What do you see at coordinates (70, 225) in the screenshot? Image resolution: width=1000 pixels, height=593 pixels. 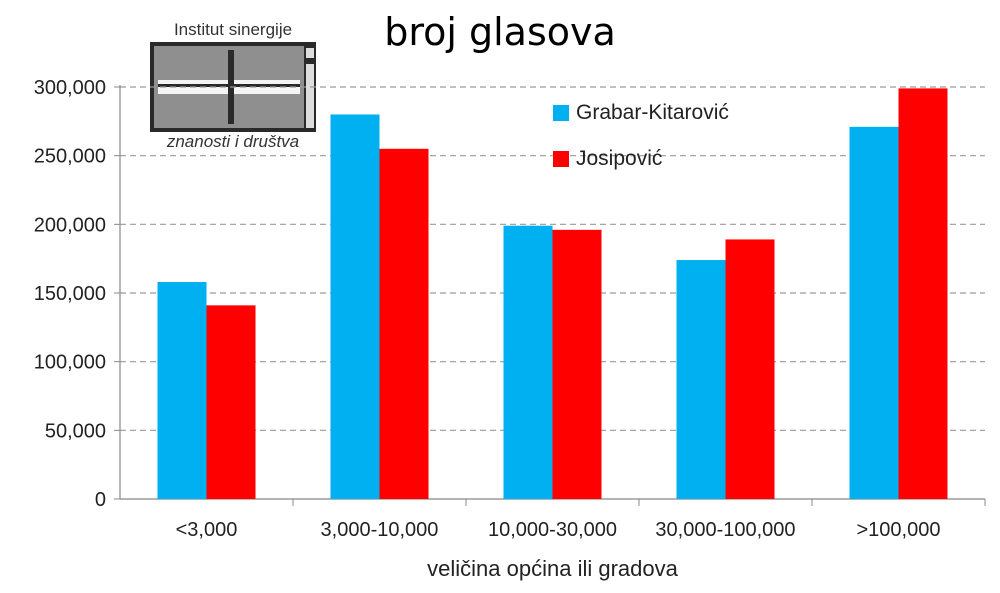 I see `y-tick-label: 200,000` at bounding box center [70, 225].